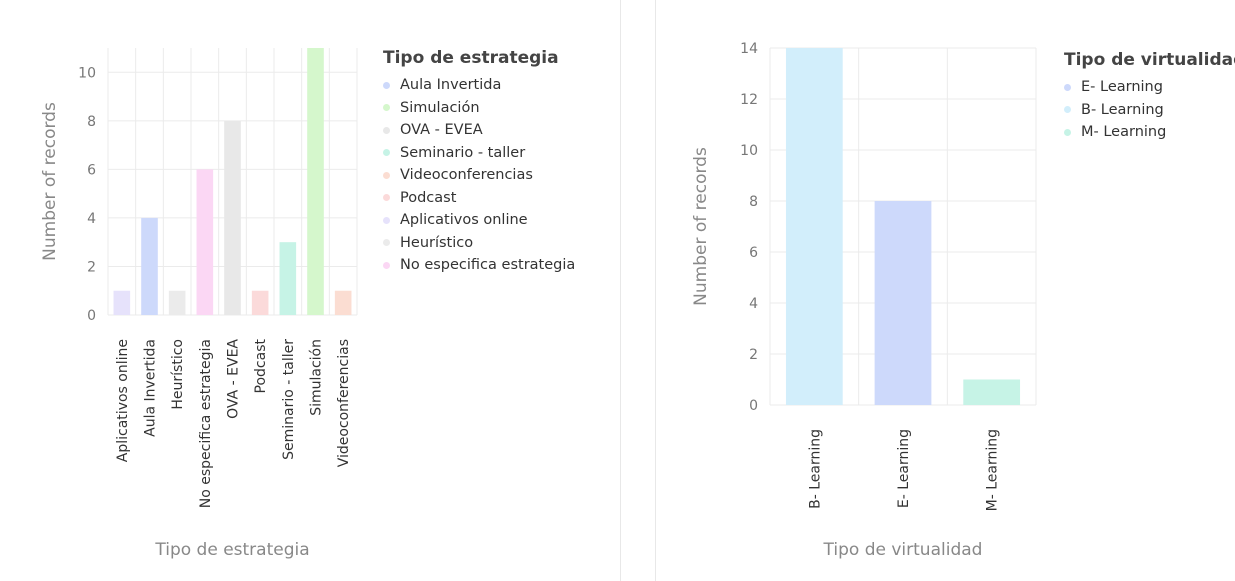 This screenshot has height=581, width=1235. Describe the element at coordinates (1122, 109) in the screenshot. I see `legend-label: B- Learning` at that location.